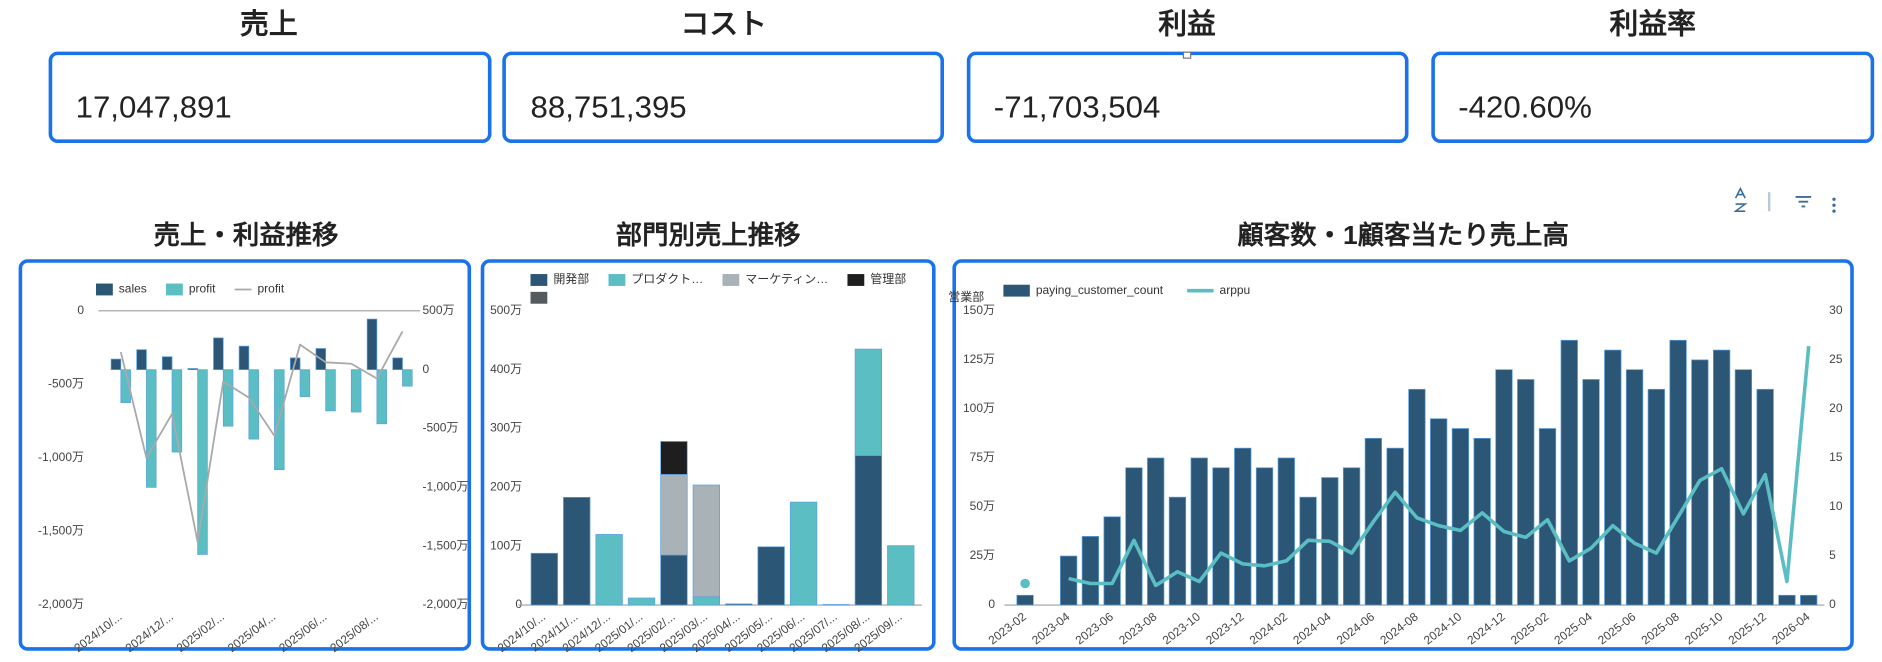 This screenshot has height=662, width=1882. What do you see at coordinates (1740, 199) in the screenshot?
I see `sort-icon` at bounding box center [1740, 199].